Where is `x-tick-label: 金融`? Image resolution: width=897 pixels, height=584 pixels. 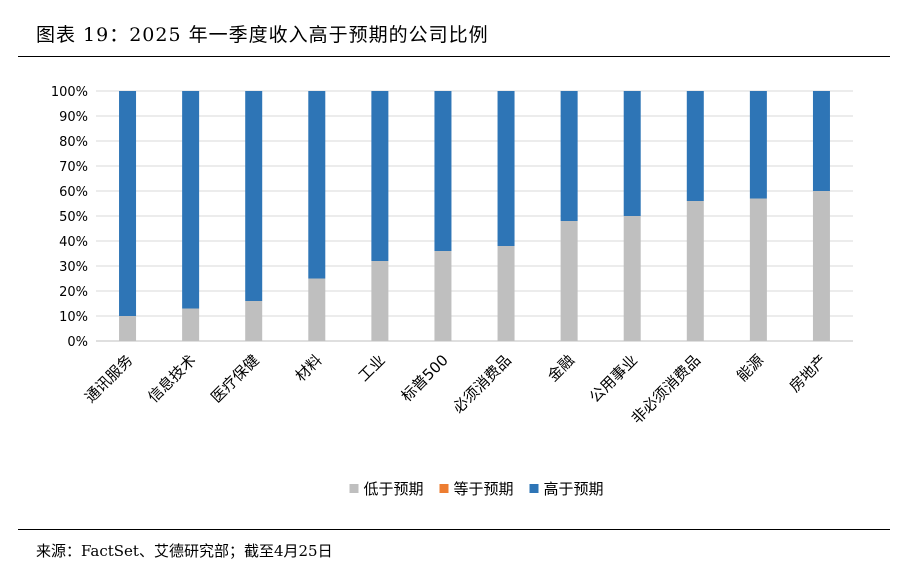
x-tick-label: 金融 is located at coordinates (561, 368).